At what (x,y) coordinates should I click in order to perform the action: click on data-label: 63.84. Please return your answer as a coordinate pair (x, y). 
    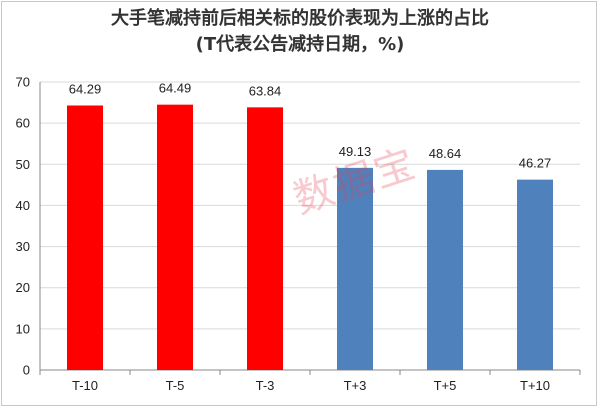
    Looking at the image, I should click on (265, 90).